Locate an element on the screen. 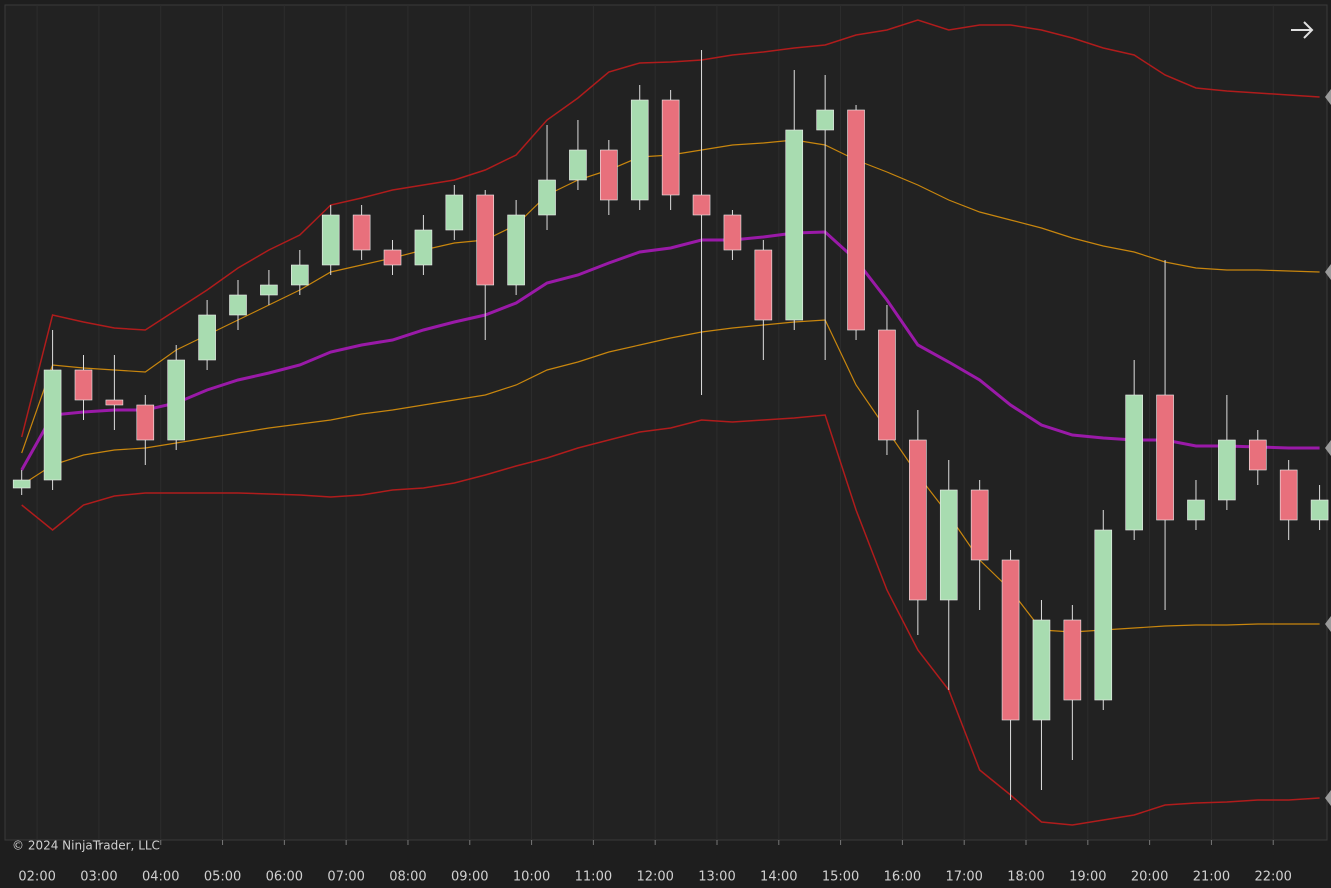  x-tick-label: 09:00 is located at coordinates (469, 877).